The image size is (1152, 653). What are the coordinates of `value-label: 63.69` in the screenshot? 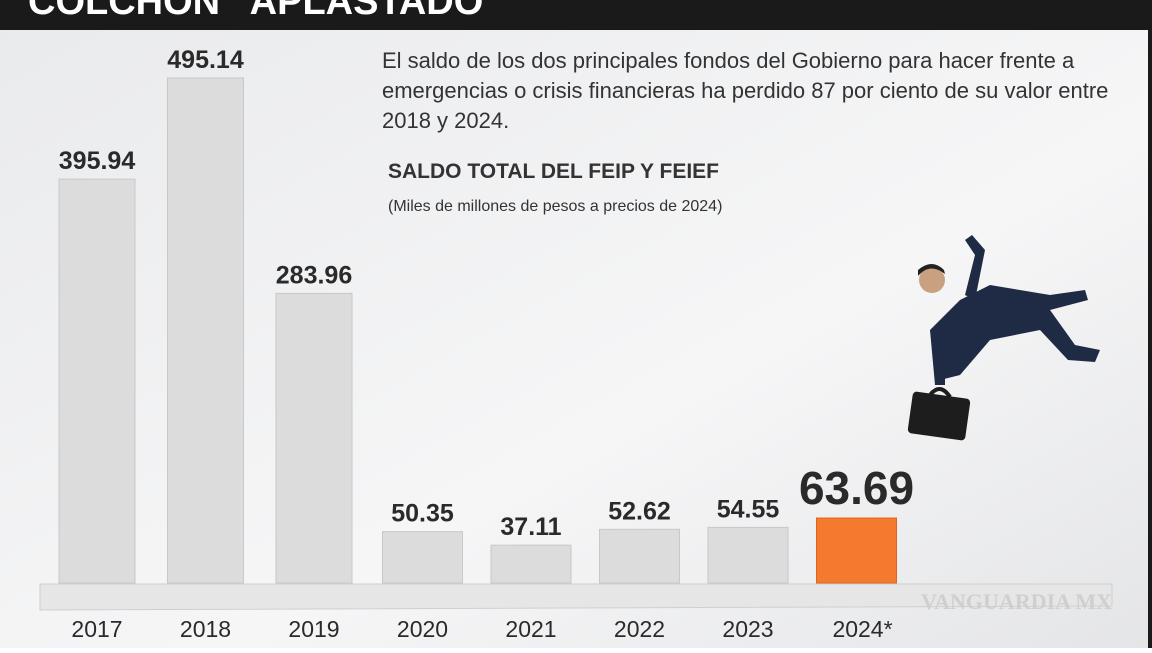 It's located at (856, 488).